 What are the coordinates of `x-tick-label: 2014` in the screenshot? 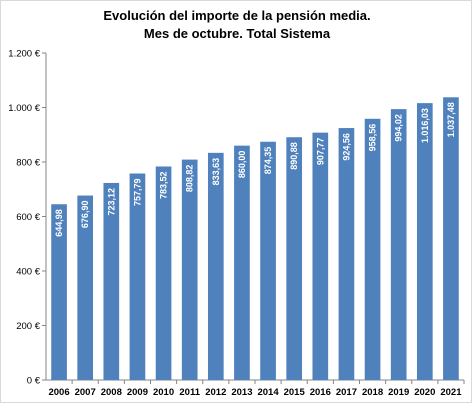 It's located at (268, 392).